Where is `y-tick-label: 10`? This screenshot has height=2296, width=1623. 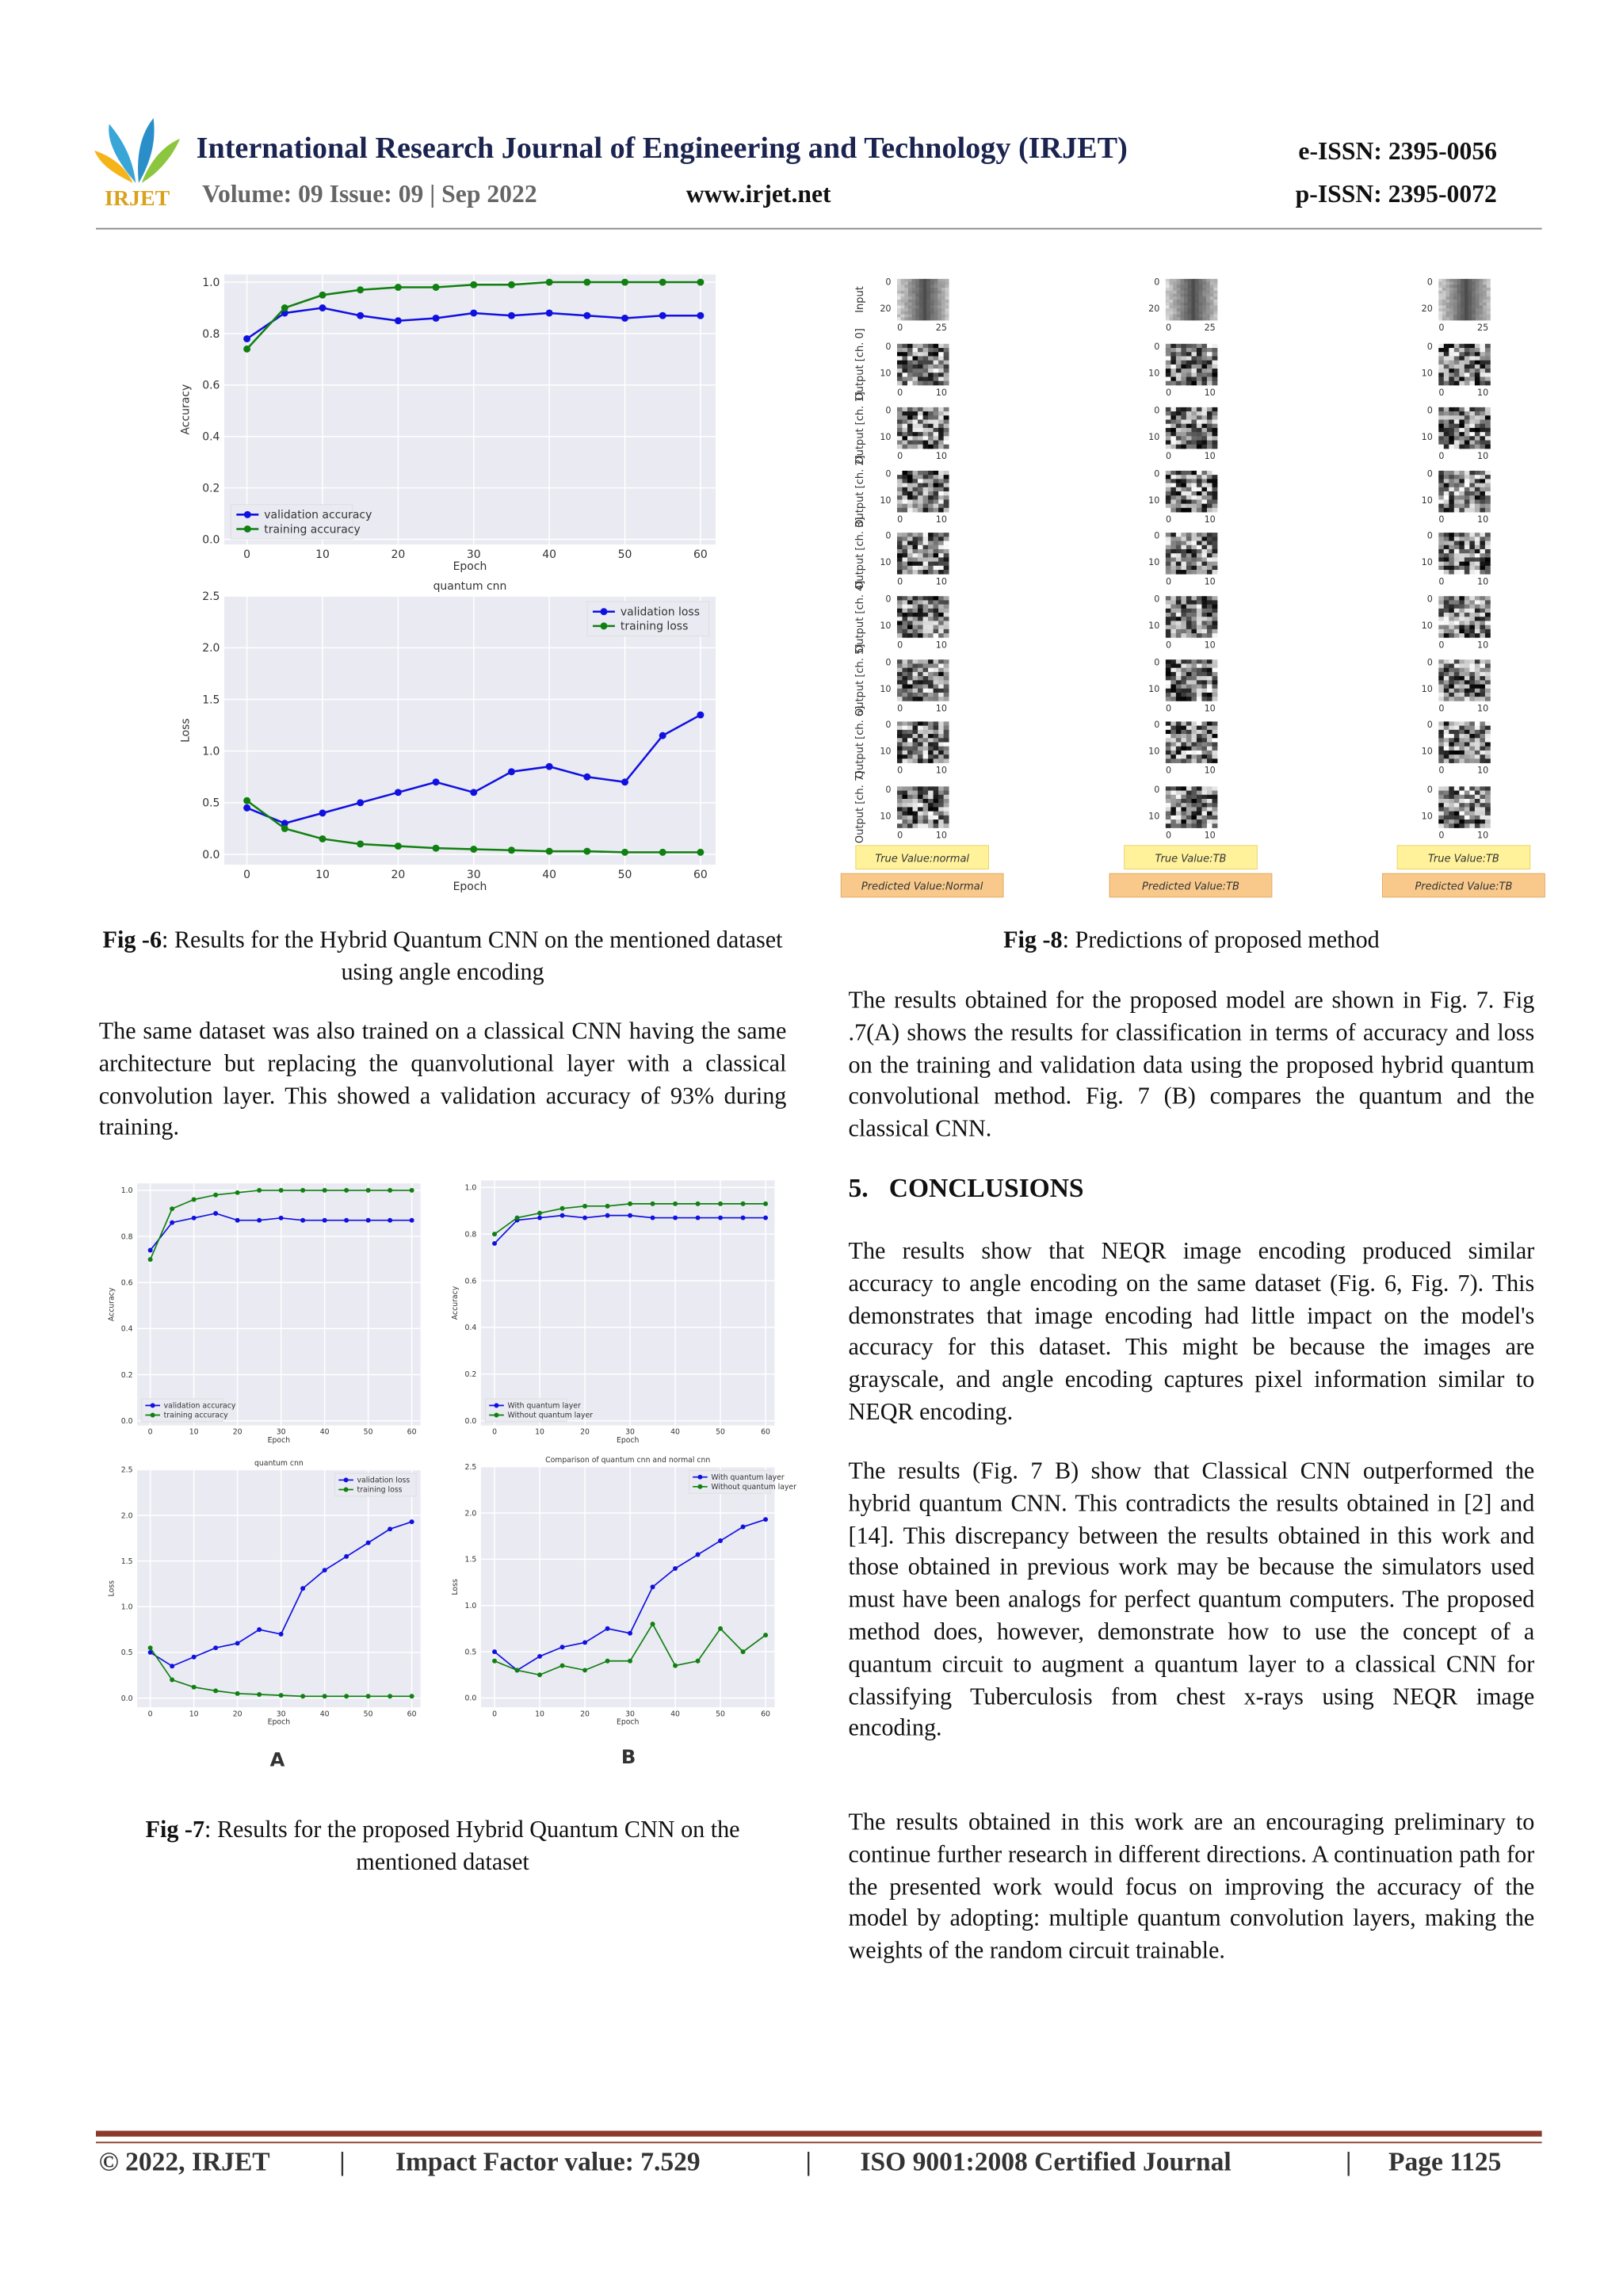 y-tick-label: 10 is located at coordinates (1153, 816).